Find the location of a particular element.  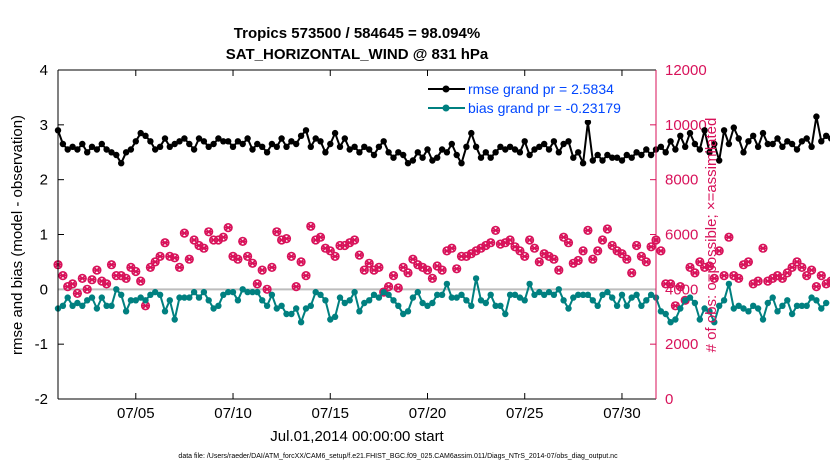

legend-rmse-marker is located at coordinates (446, 89).